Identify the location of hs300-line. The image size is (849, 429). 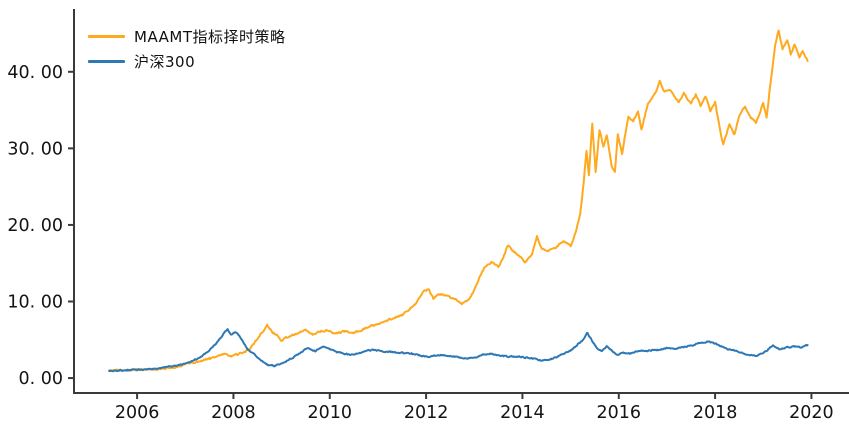
(458, 350).